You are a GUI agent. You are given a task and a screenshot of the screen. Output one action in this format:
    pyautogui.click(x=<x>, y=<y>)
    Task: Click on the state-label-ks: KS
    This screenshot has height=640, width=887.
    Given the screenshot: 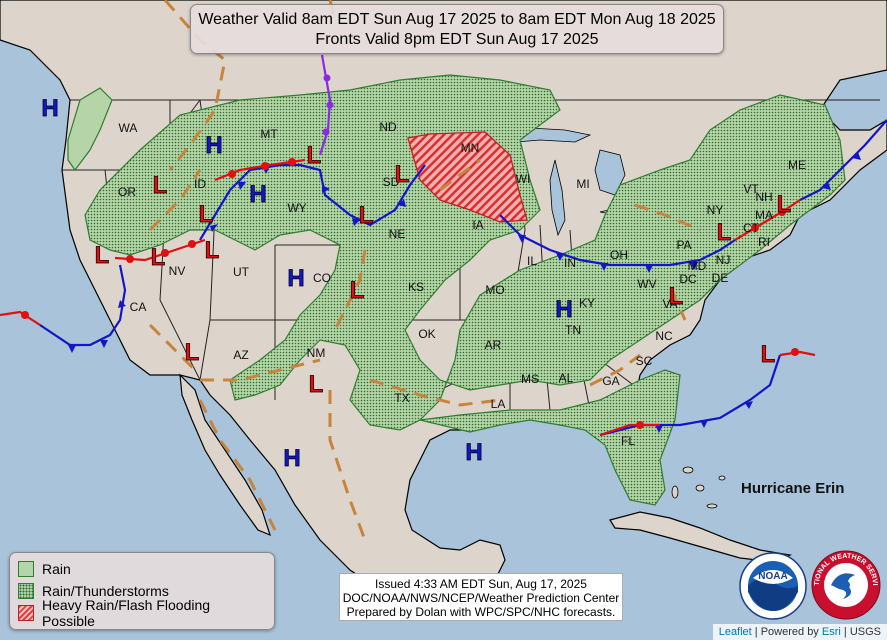 What is the action you would take?
    pyautogui.click(x=416, y=287)
    